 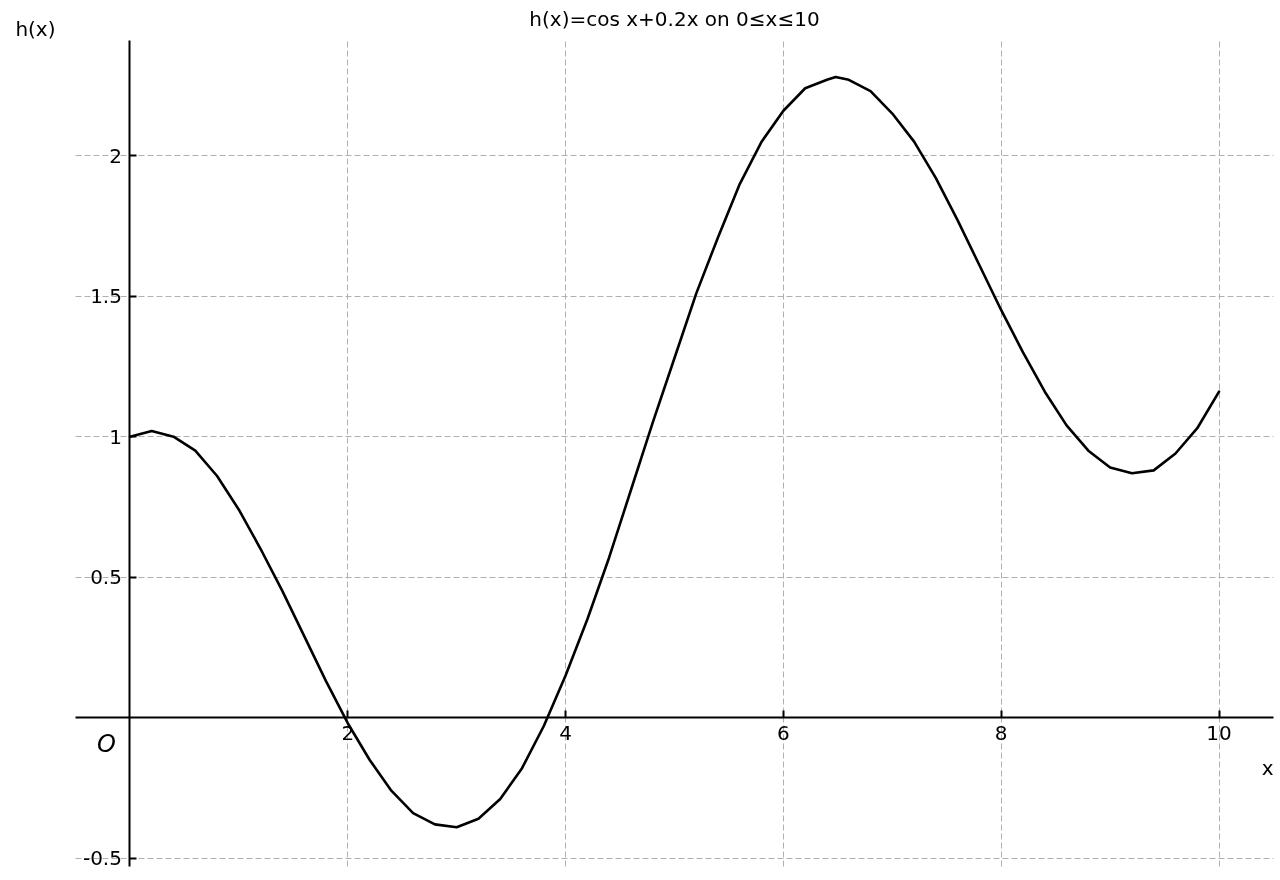 What do you see at coordinates (565, 732) in the screenshot?
I see `x-tick-label: 4` at bounding box center [565, 732].